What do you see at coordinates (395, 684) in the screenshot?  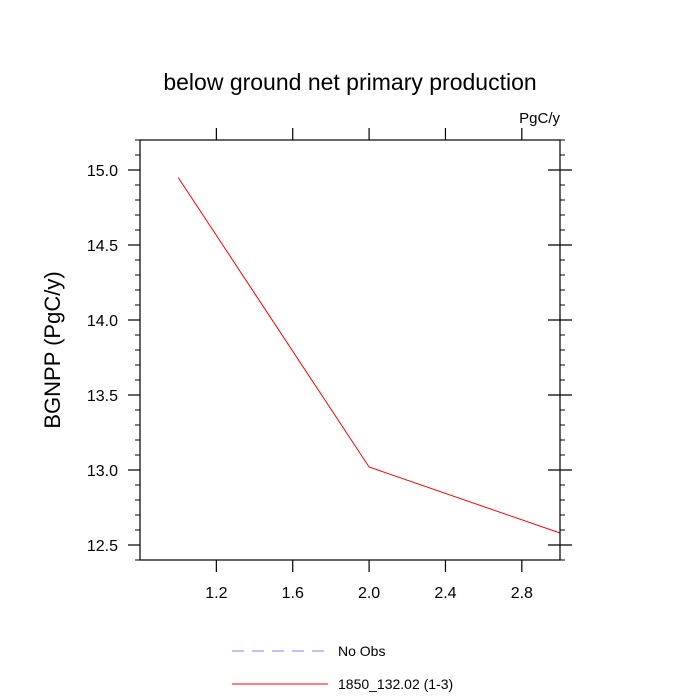 I see `legend-label: 1850_132.02 (1-3)` at bounding box center [395, 684].